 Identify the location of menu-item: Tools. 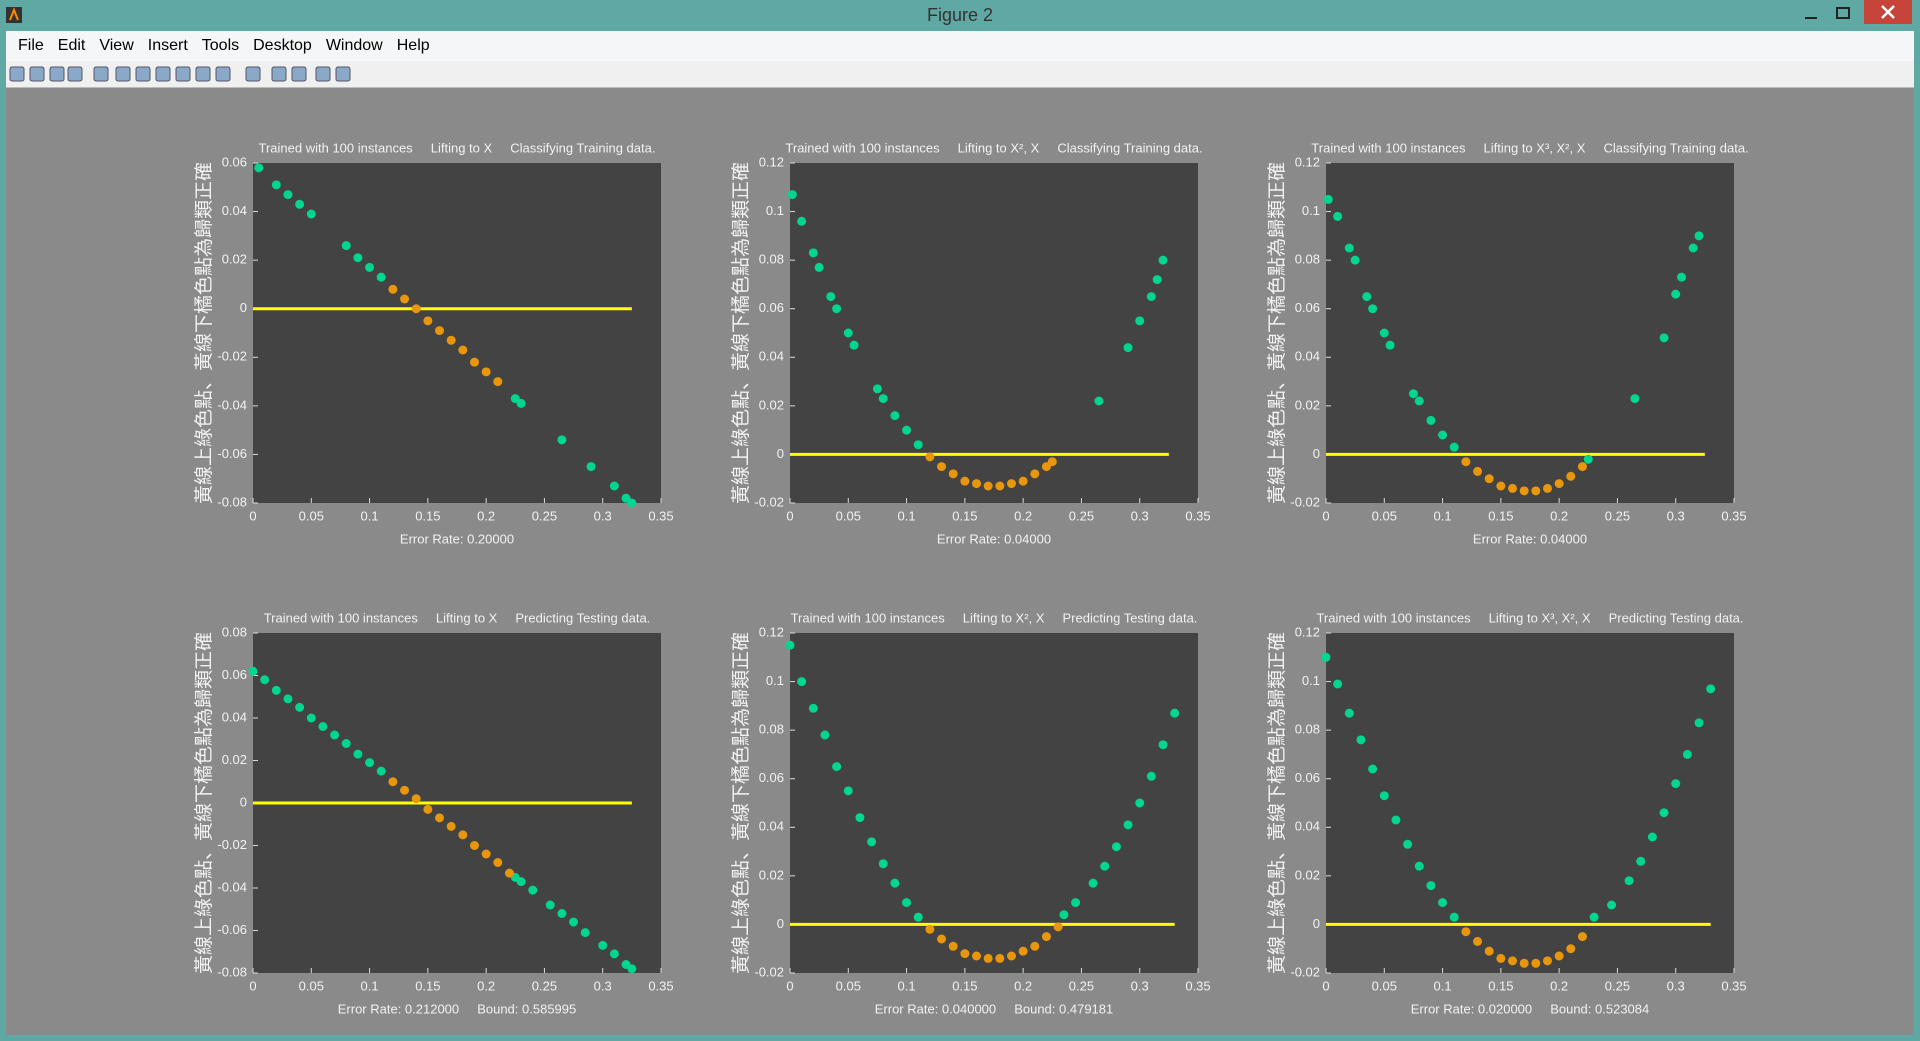
(220, 45).